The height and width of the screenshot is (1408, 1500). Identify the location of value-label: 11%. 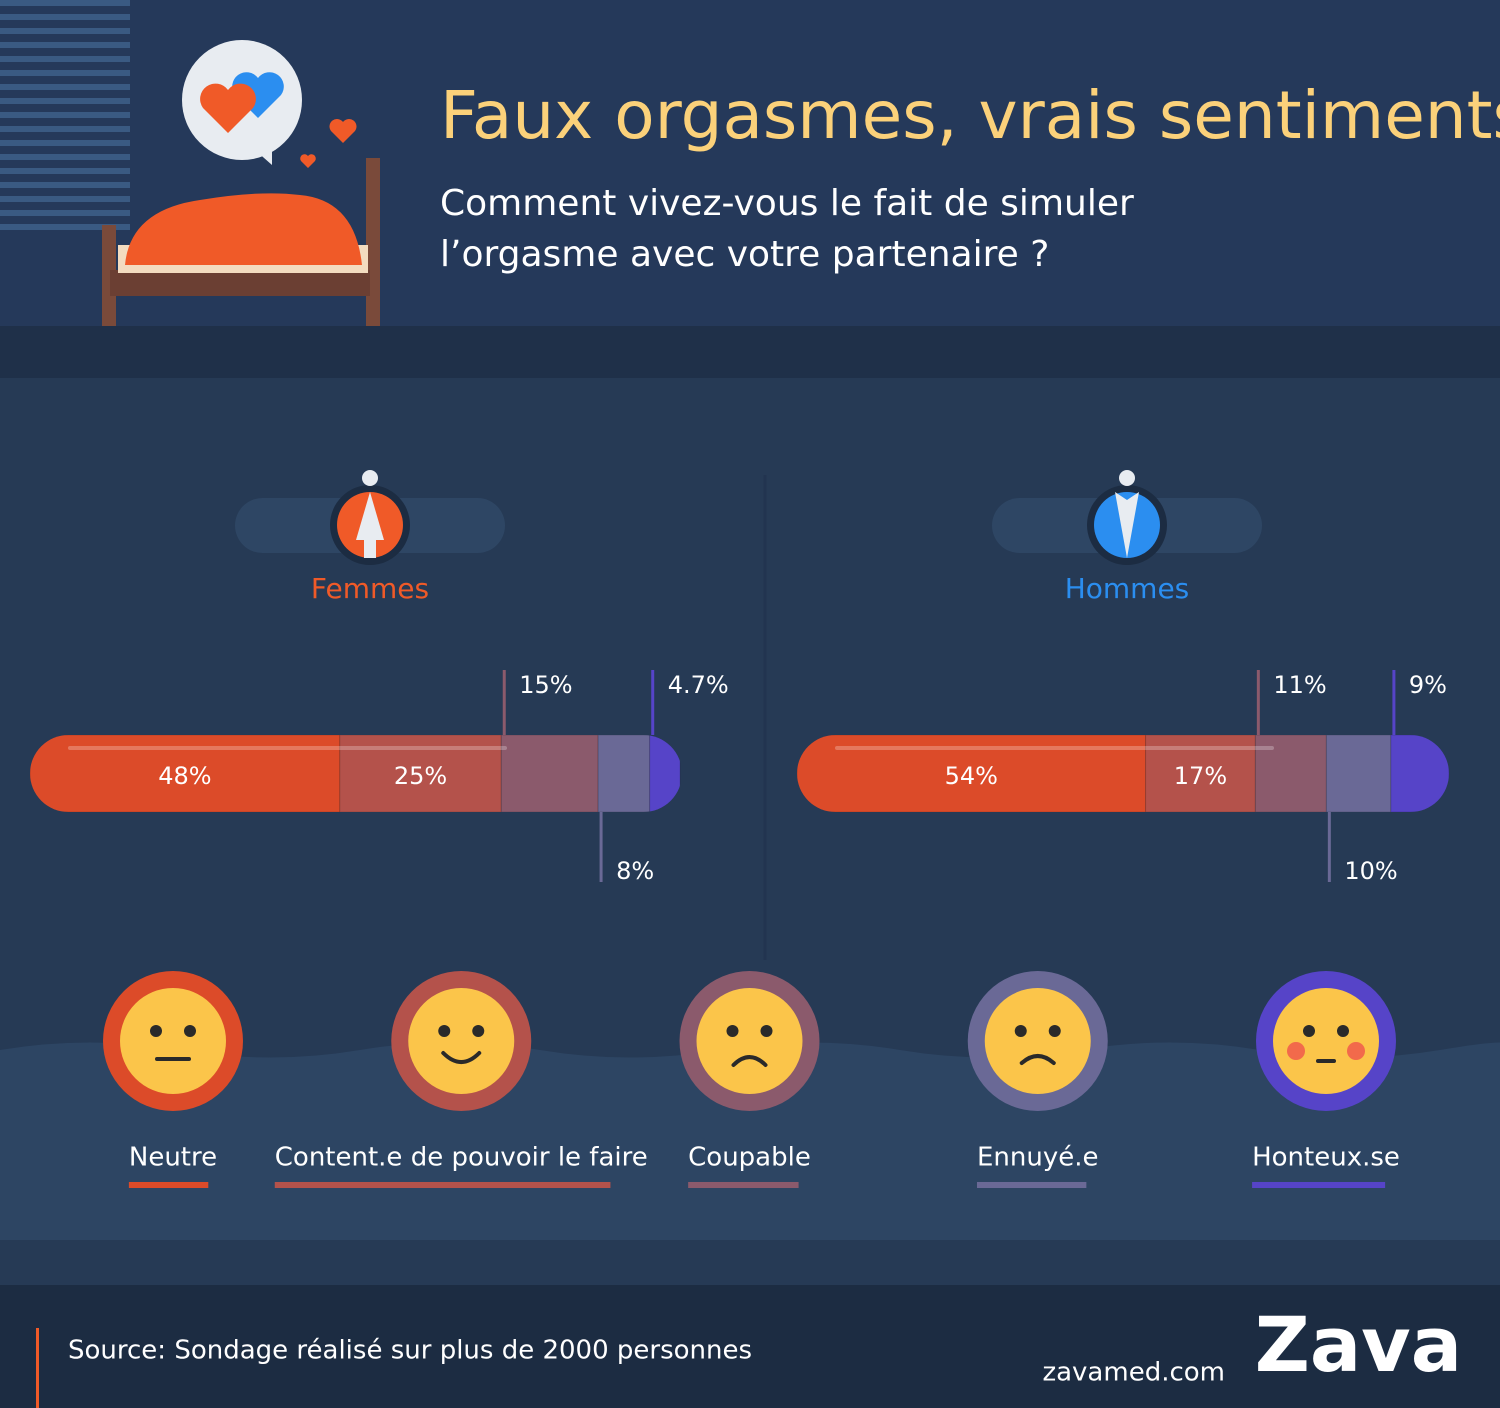
(1299, 685).